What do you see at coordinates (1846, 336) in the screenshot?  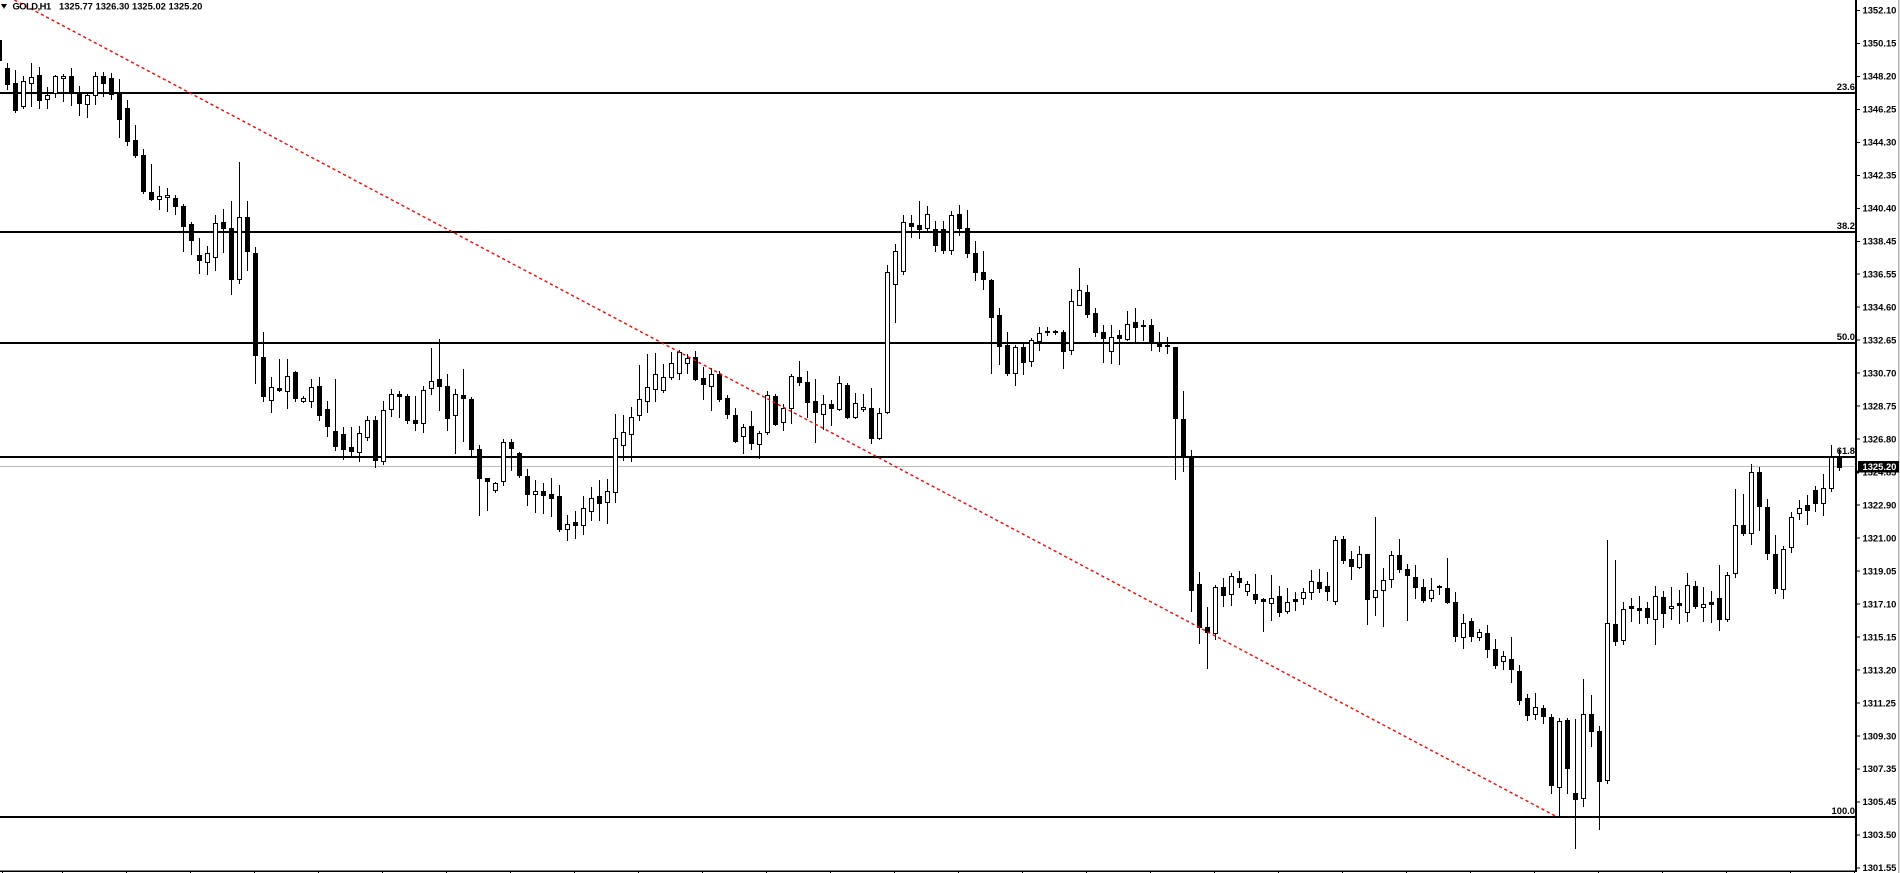 I see `svg-text: 50.0` at bounding box center [1846, 336].